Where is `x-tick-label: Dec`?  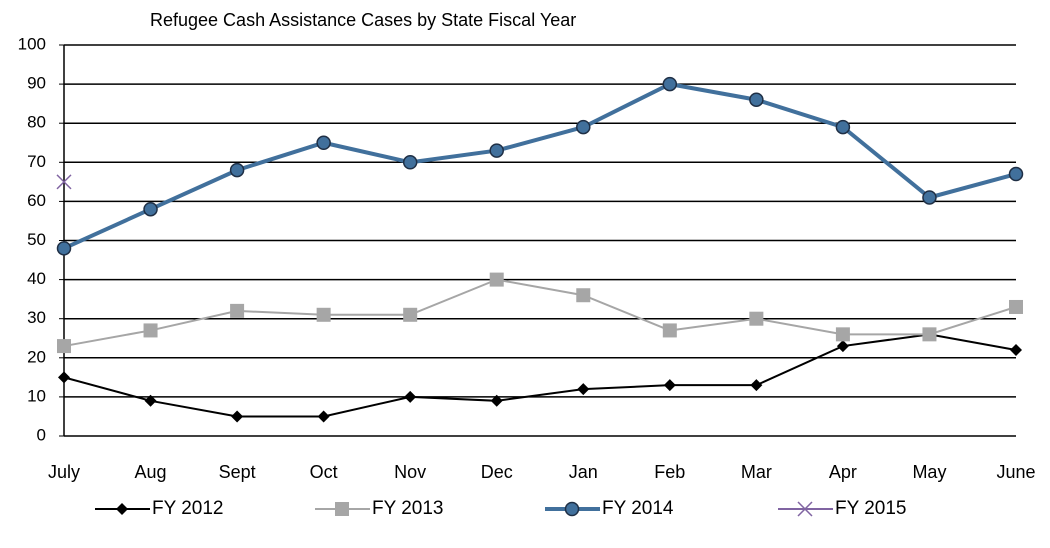
x-tick-label: Dec is located at coordinates (497, 472).